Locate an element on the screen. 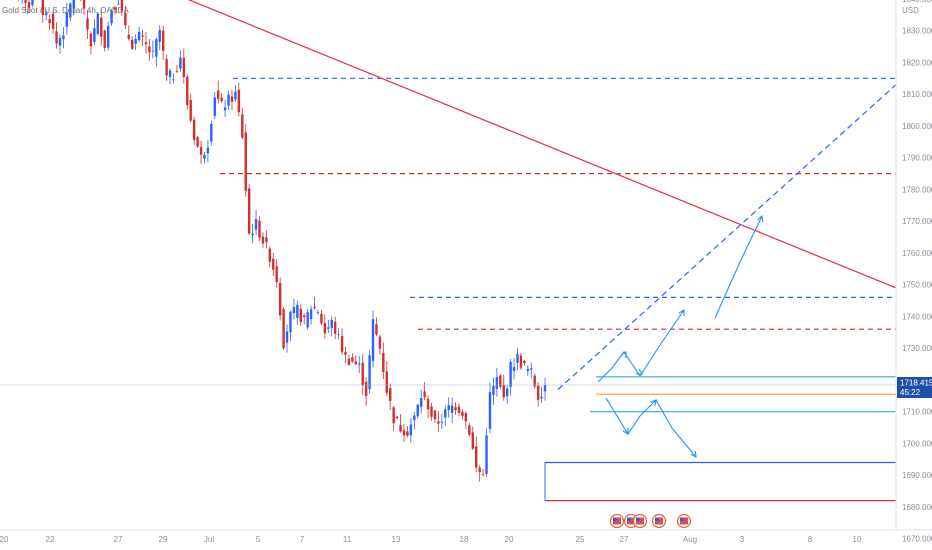  time-axis: 20 22 27 29 Jul 5 7 11 13 18 20 25 27 Aug 3 8 10 is located at coordinates (466, 536).